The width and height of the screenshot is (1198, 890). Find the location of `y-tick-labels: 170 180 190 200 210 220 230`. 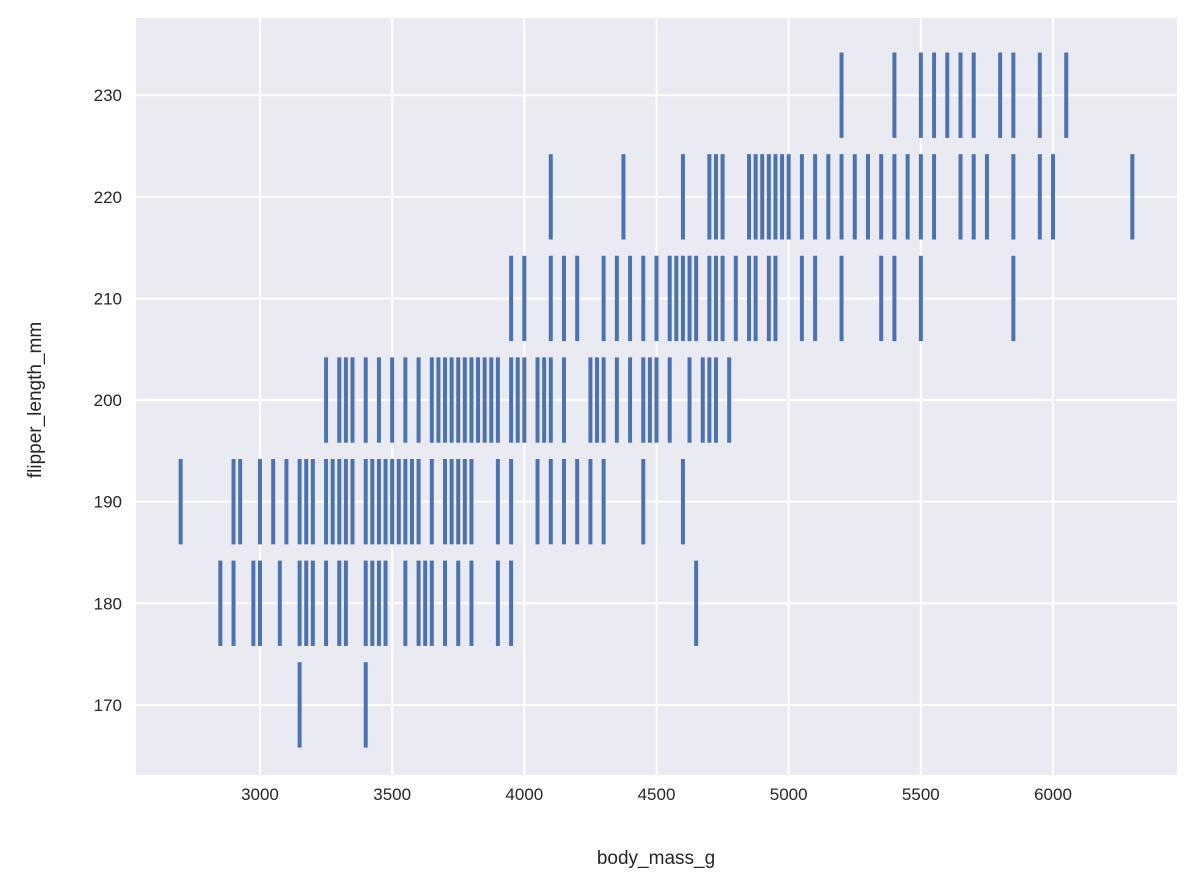

y-tick-labels: 170 180 190 200 210 220 230 is located at coordinates (108, 400).